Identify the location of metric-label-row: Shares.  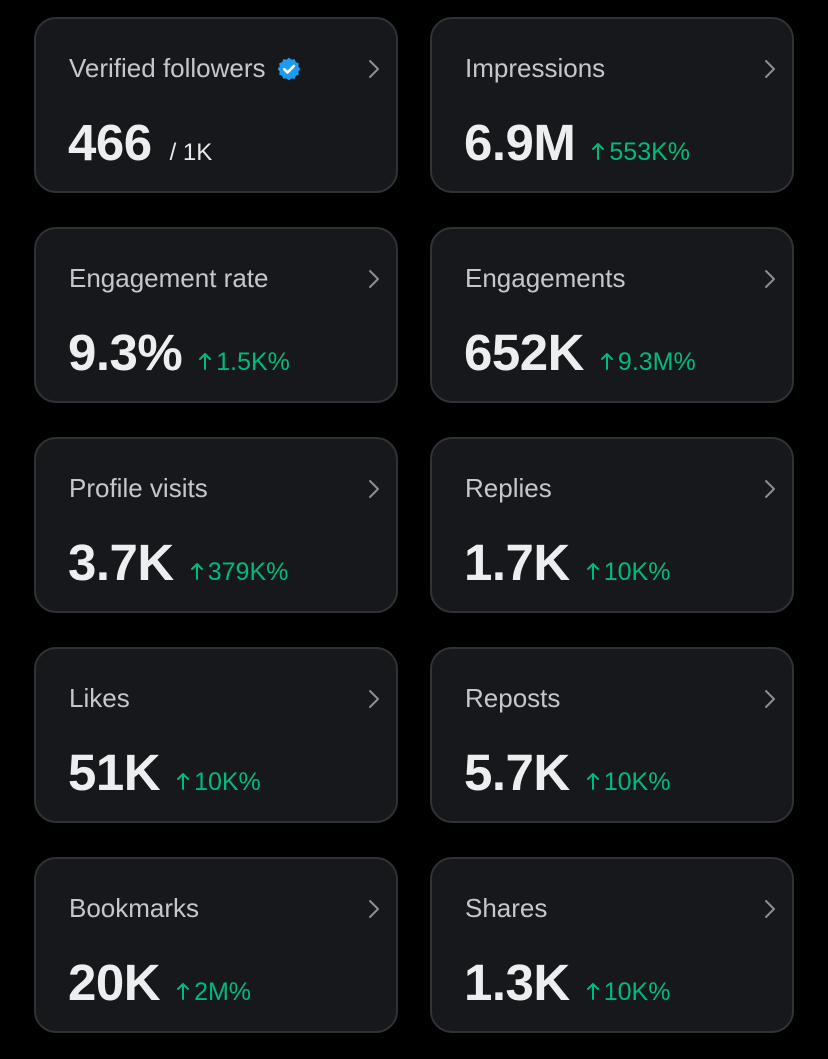
(506, 908).